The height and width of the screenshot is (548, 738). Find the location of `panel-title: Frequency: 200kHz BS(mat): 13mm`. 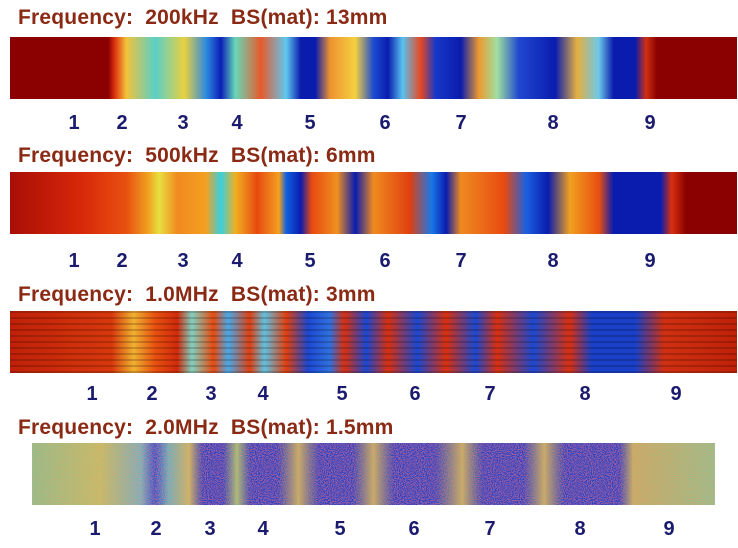

panel-title: Frequency: 200kHz BS(mat): 13mm is located at coordinates (203, 17).